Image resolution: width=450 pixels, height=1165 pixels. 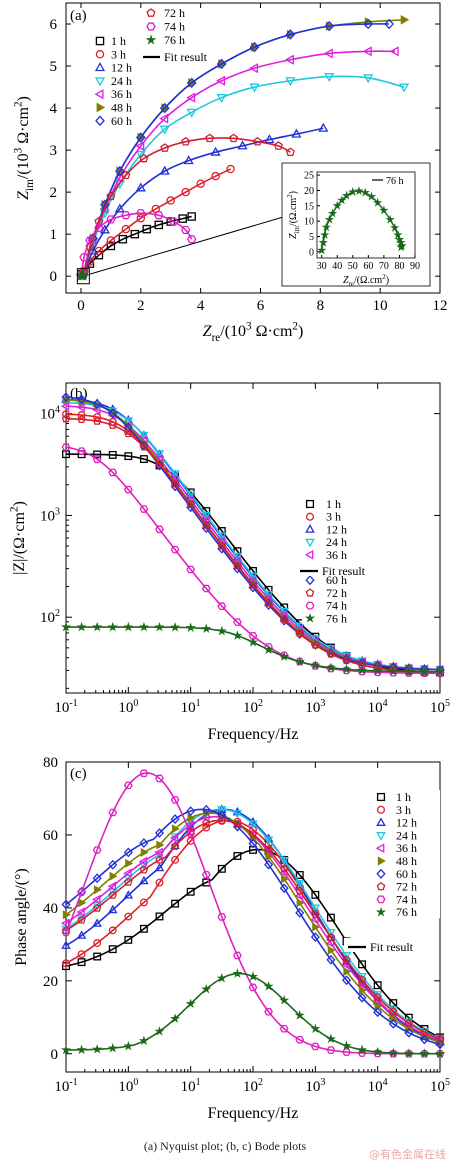 What do you see at coordinates (315, 707) in the screenshot?
I see `x-tick-label: 10³` at bounding box center [315, 707].